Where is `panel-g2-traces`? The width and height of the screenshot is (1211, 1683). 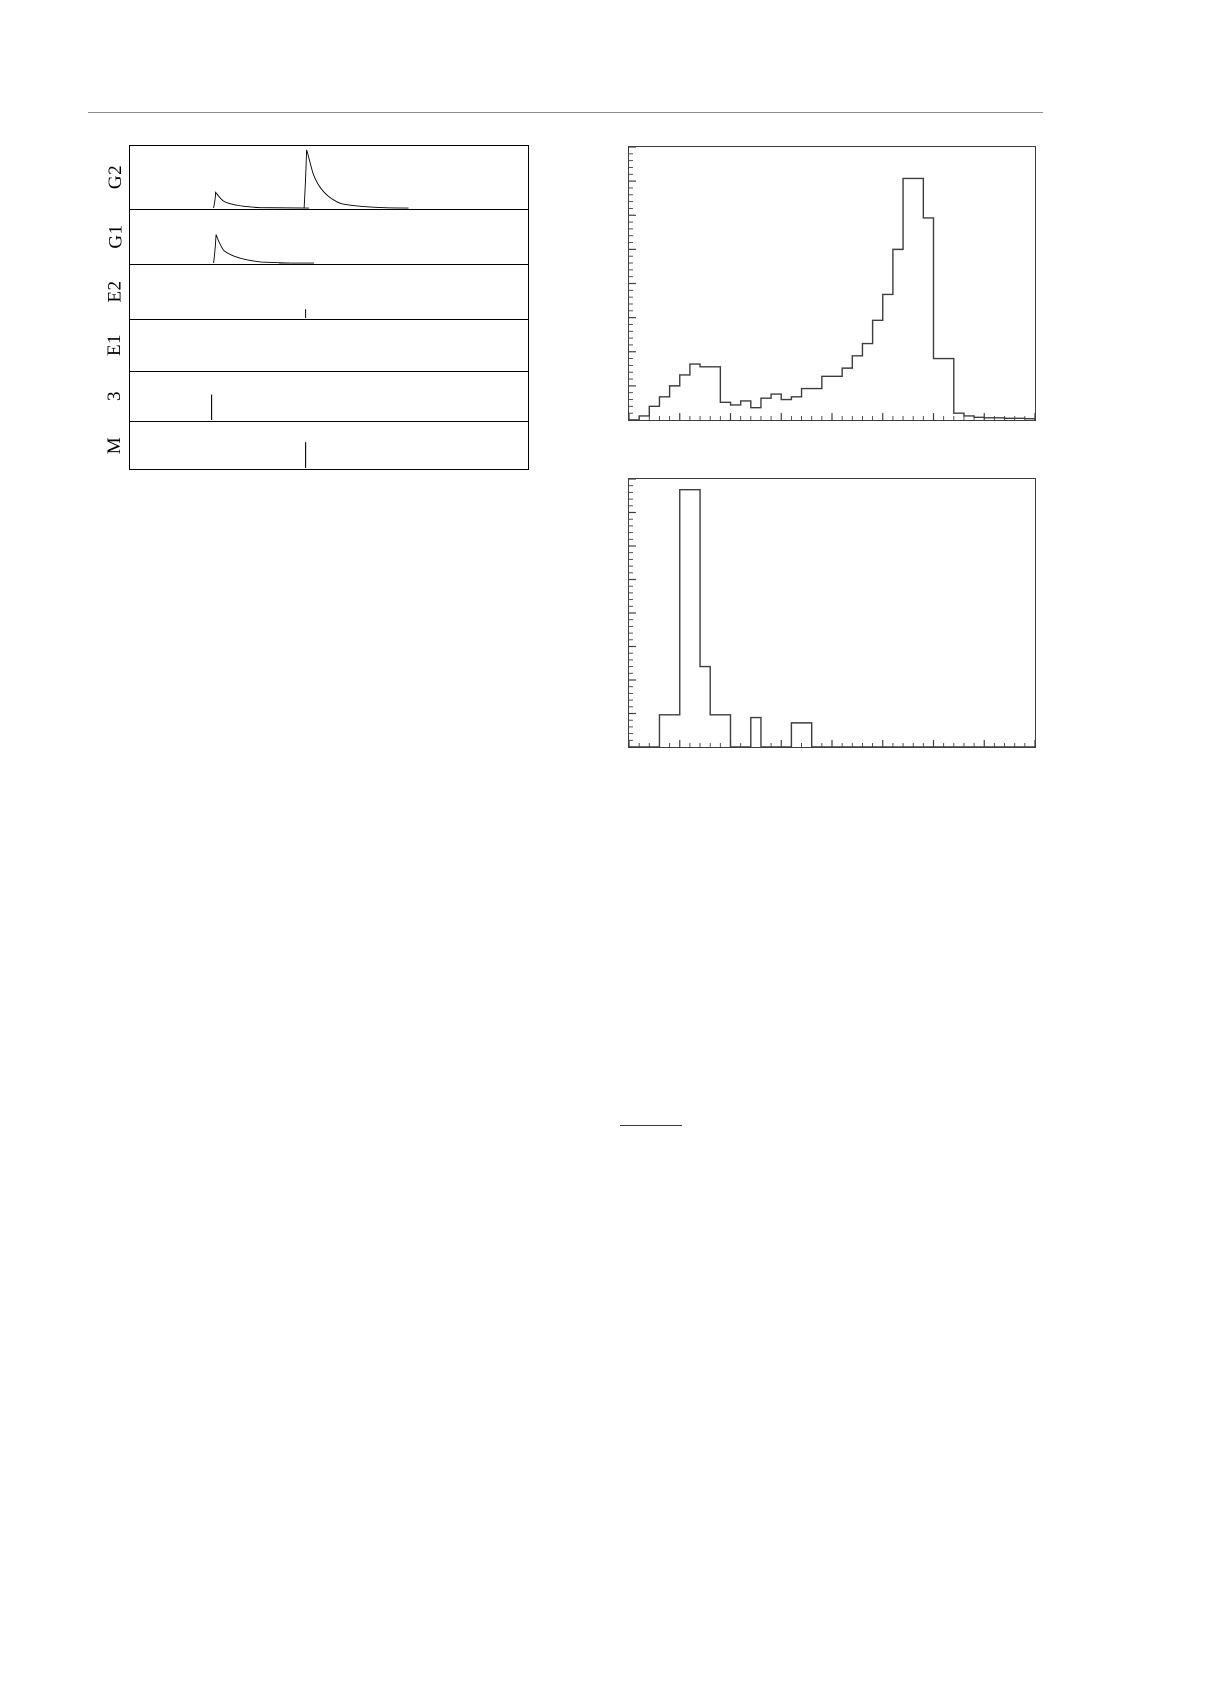
panel-g2-traces is located at coordinates (311, 179).